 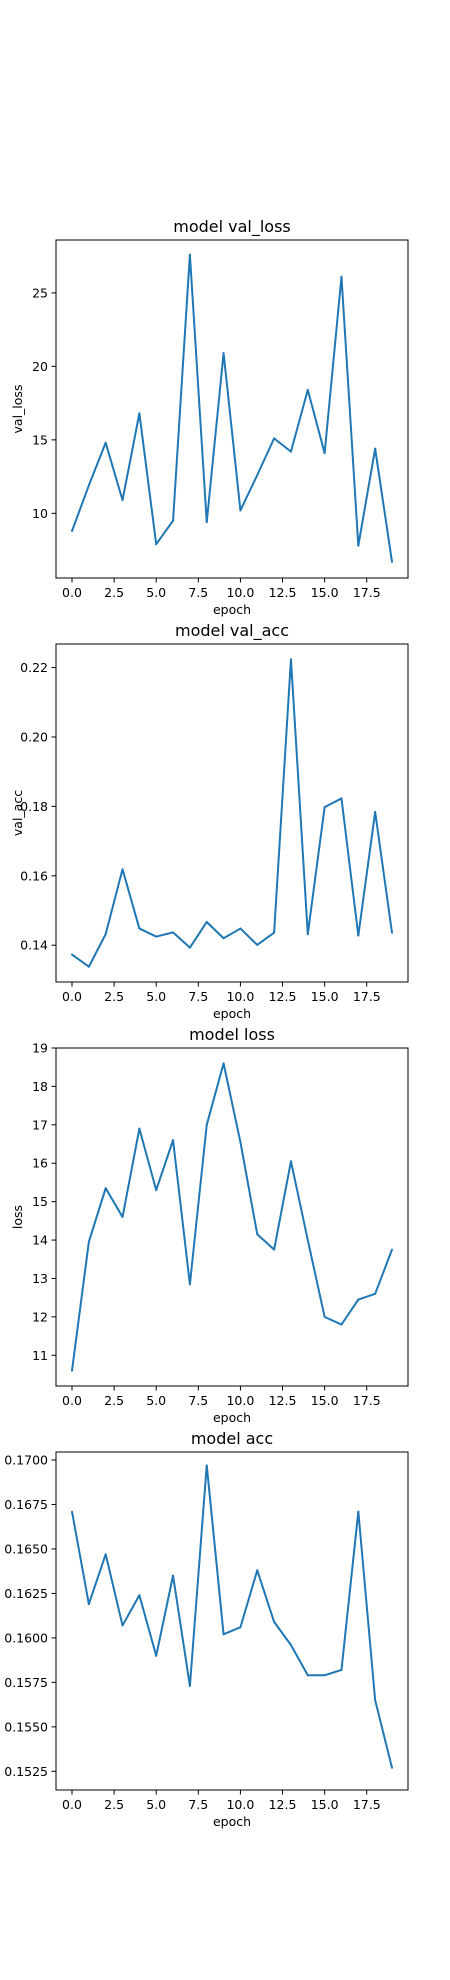 What do you see at coordinates (232, 631) in the screenshot?
I see `chart-title: model val_acc` at bounding box center [232, 631].